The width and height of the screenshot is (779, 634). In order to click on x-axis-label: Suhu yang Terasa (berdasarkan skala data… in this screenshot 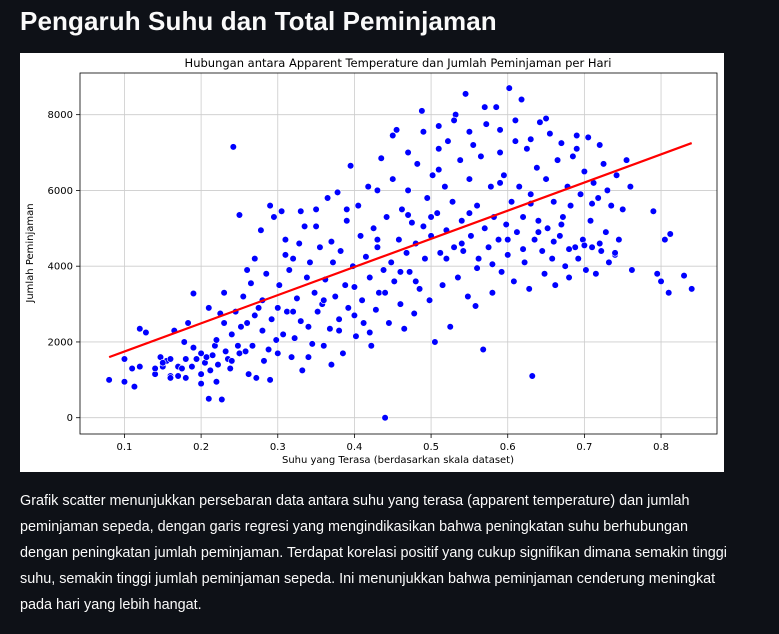, I will do `click(398, 460)`.